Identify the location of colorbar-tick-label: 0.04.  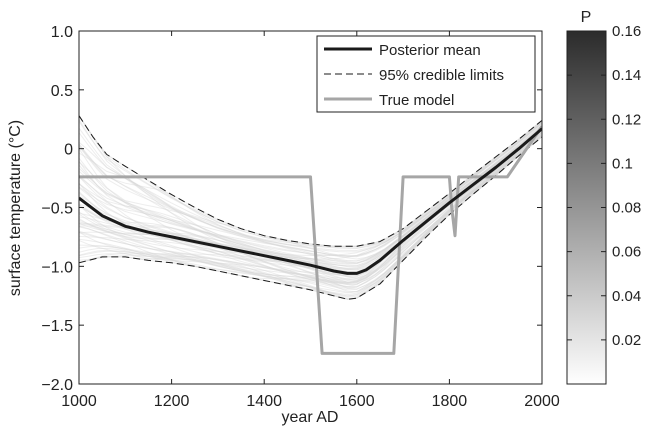
(626, 296).